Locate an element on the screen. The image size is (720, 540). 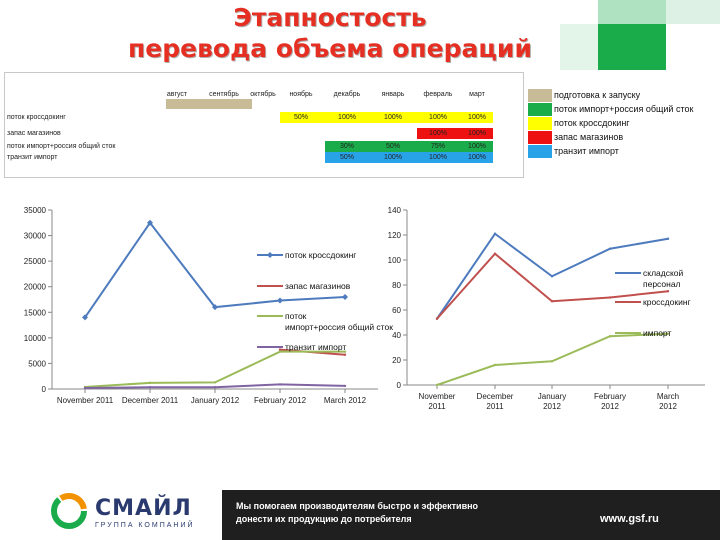
slogan-line-2: донести их продукцию до потребителя is located at coordinates (324, 519).